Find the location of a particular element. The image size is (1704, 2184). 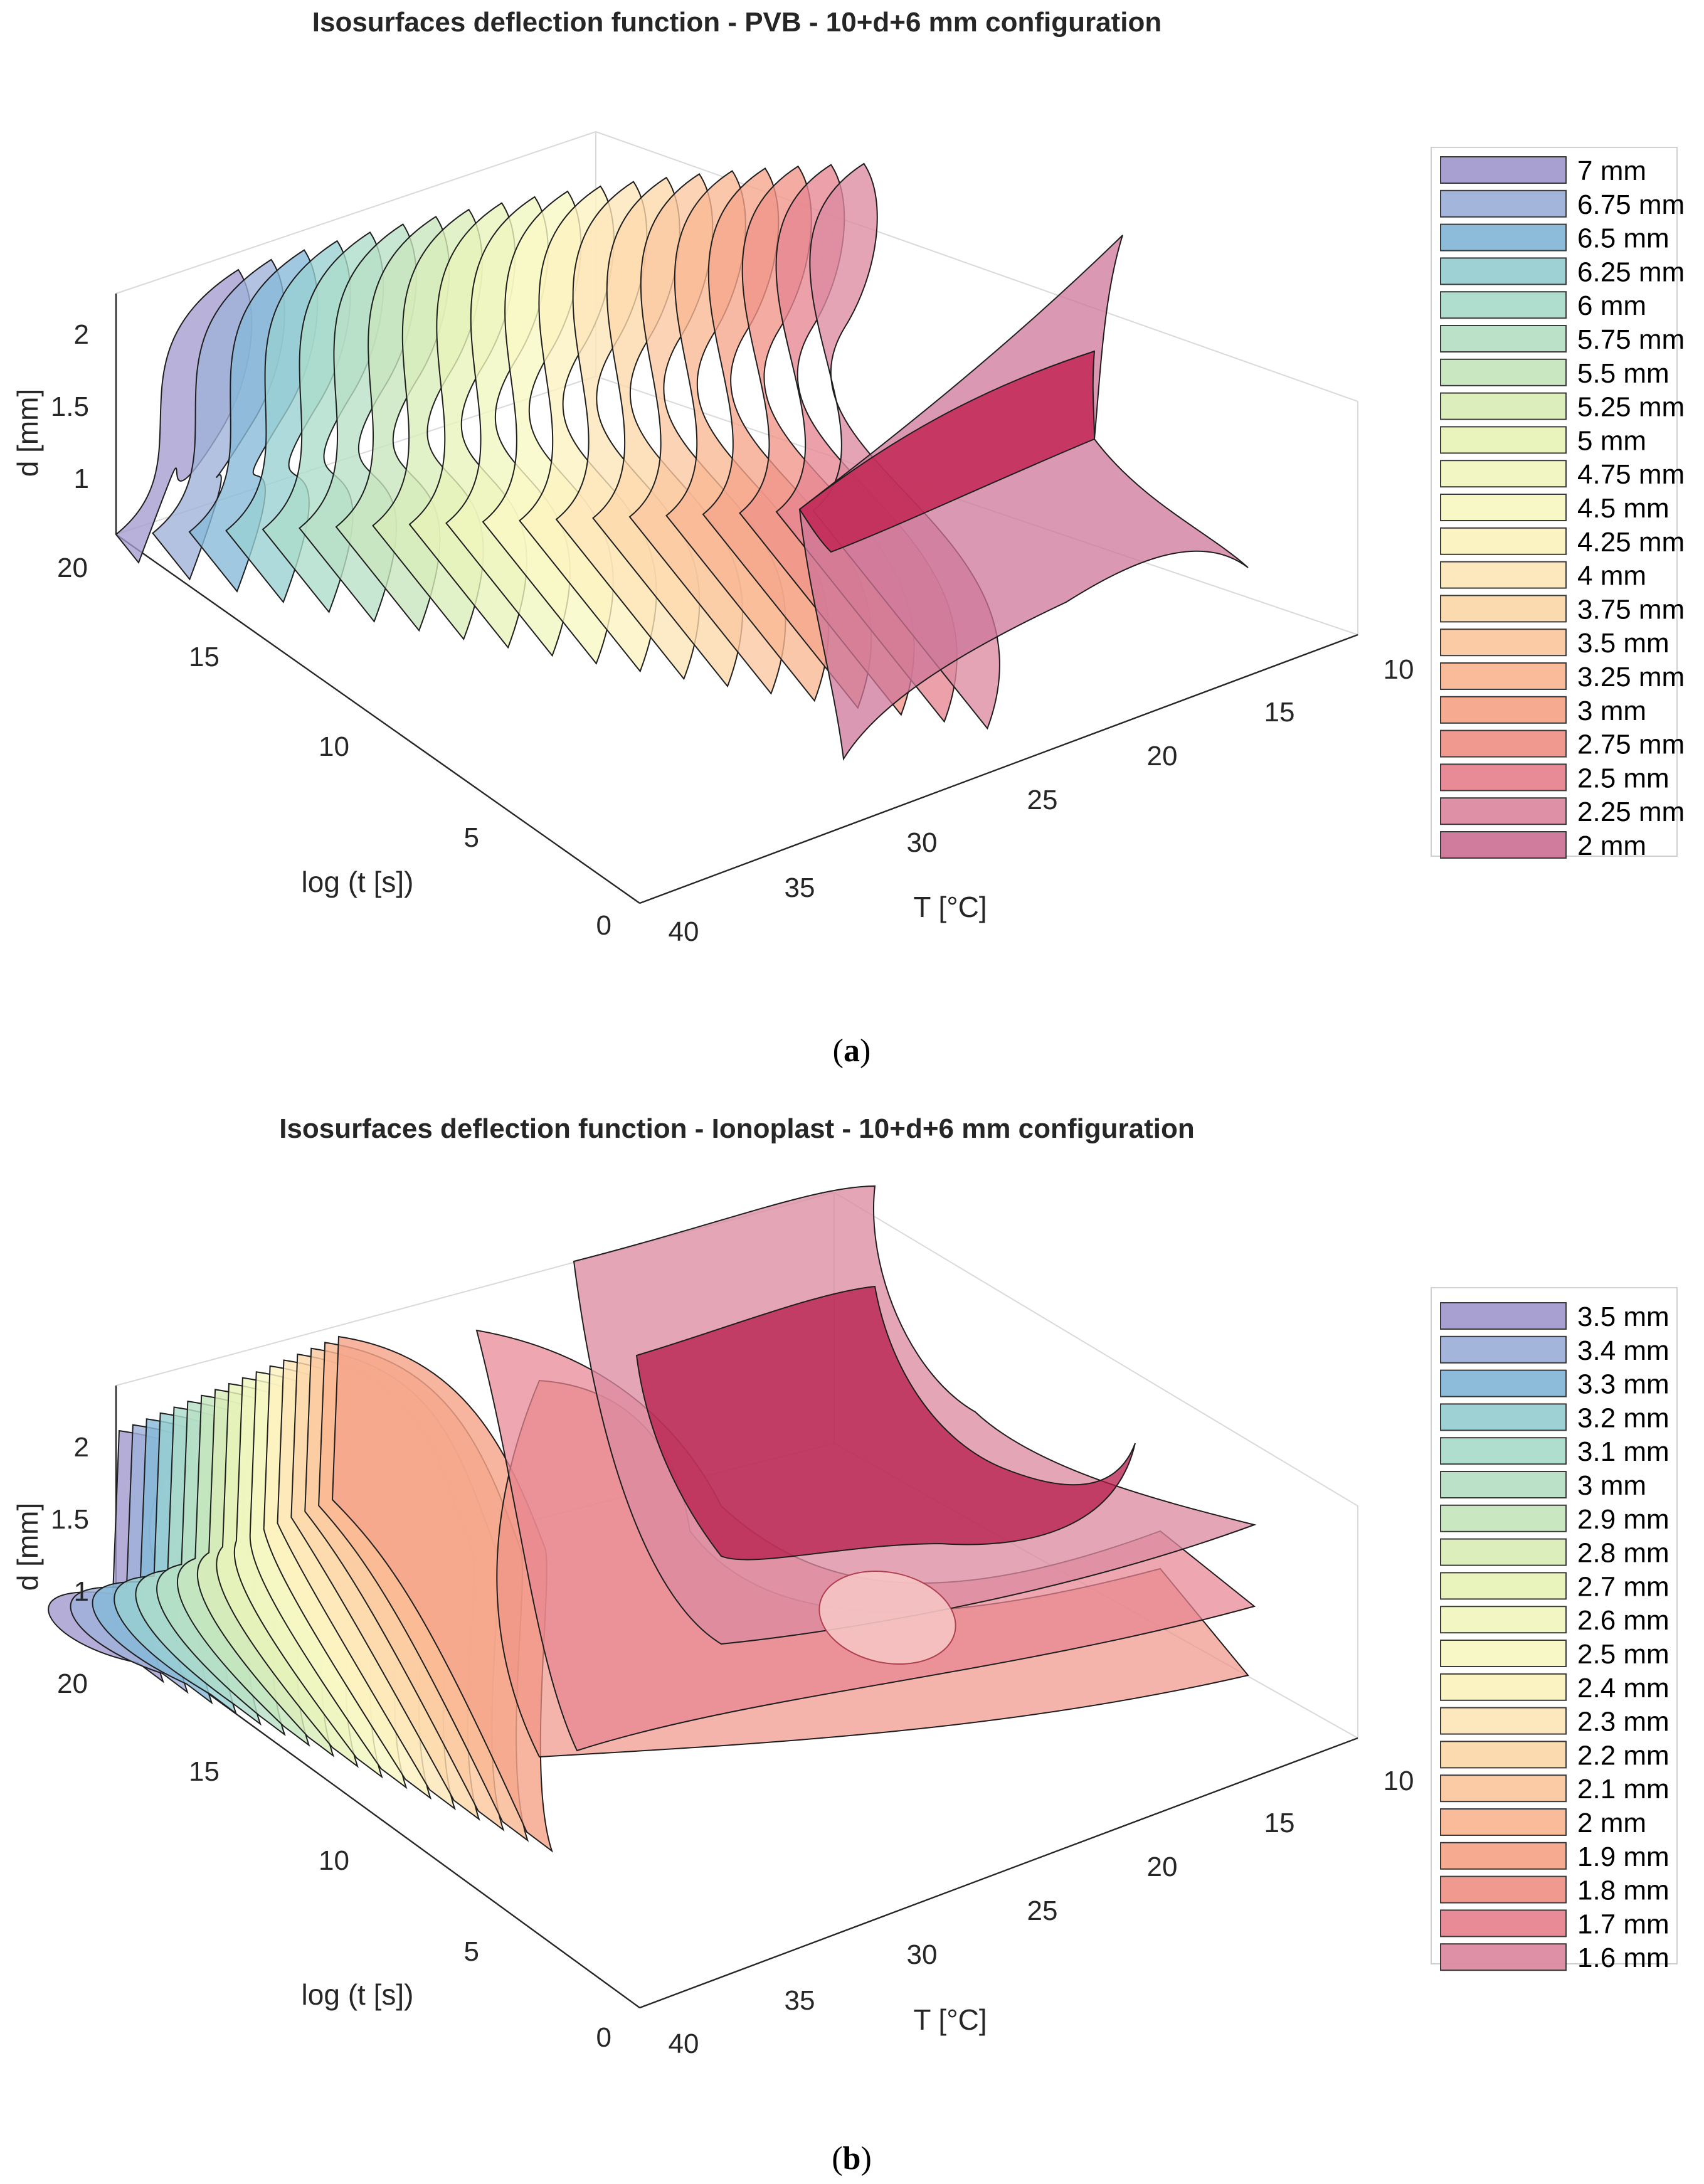

x-tick-label: 10 is located at coordinates (1399, 670).